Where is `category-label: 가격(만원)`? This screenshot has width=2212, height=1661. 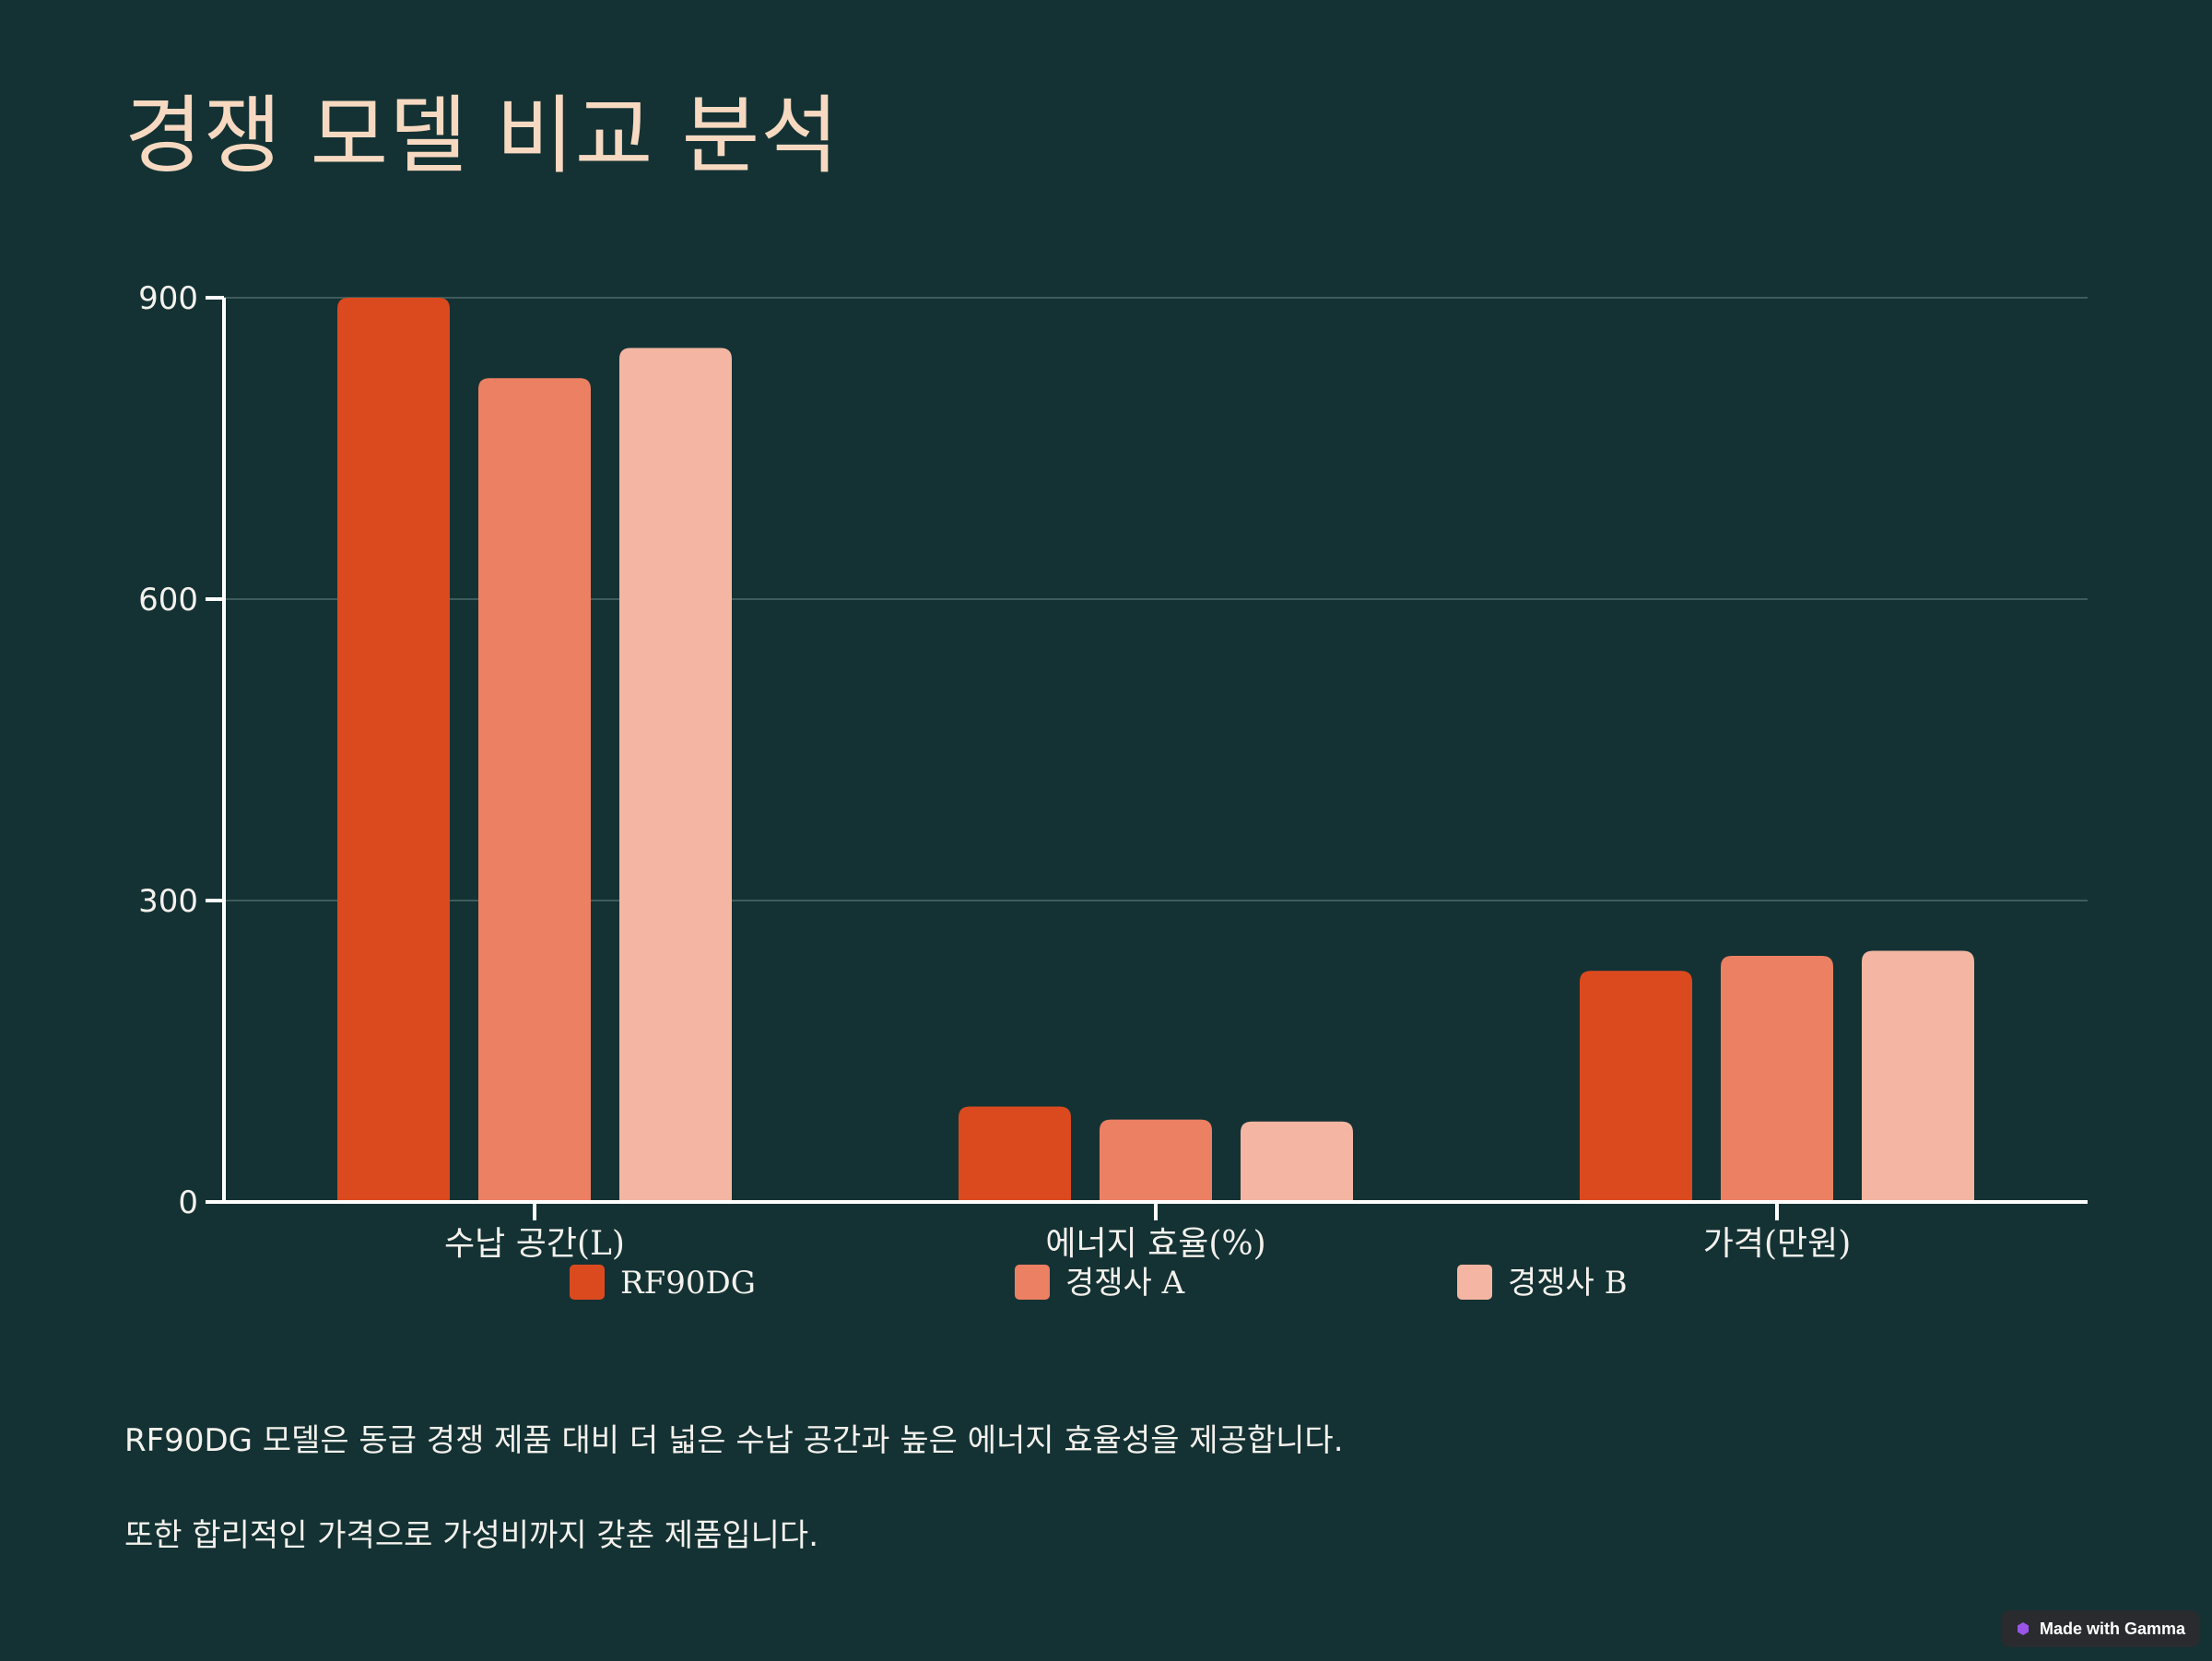 category-label: 가격(만원) is located at coordinates (1777, 1244).